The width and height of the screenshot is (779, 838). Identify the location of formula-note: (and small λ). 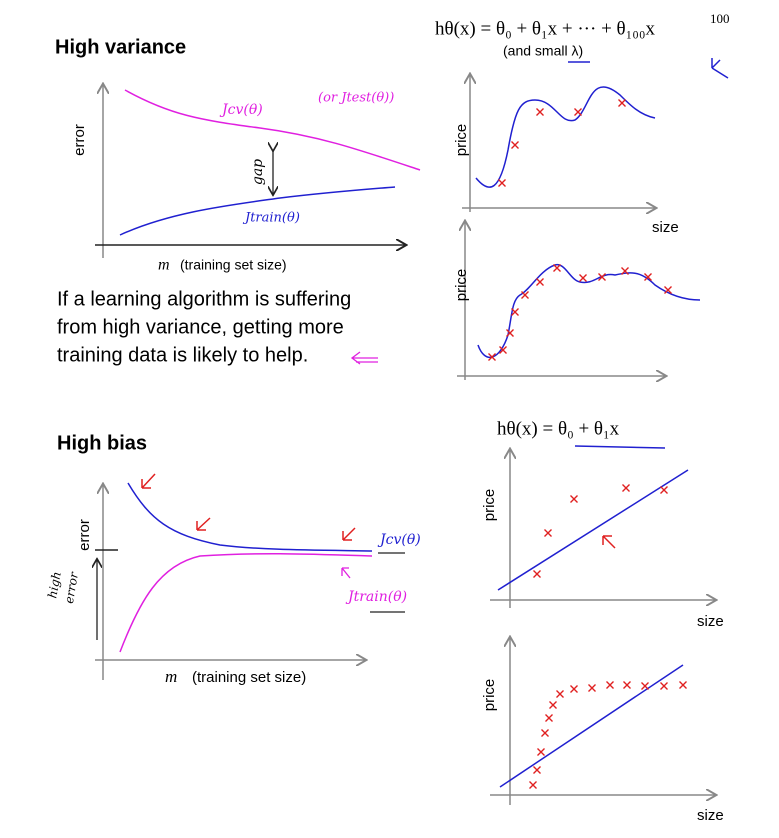
(543, 51).